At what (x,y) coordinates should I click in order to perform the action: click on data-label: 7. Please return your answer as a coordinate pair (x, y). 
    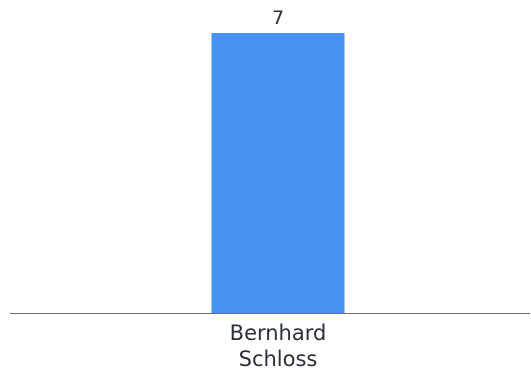
    Looking at the image, I should click on (278, 18).